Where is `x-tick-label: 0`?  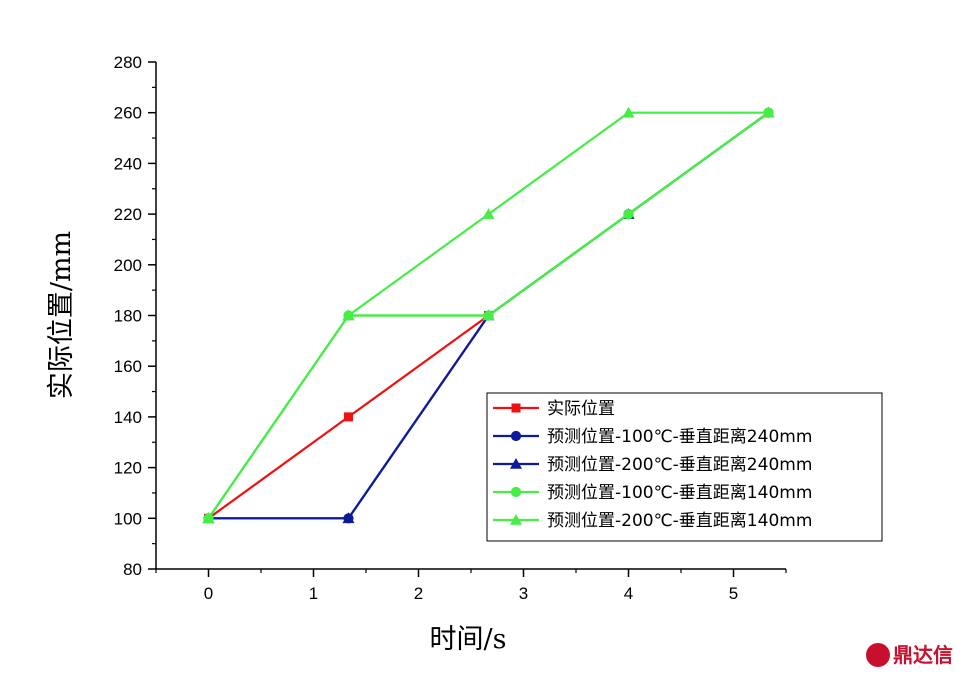
x-tick-label: 0 is located at coordinates (208, 593).